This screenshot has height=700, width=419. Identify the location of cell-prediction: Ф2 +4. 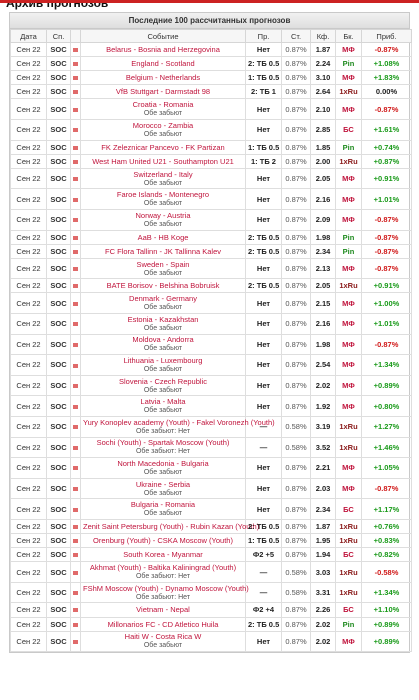
(263, 610).